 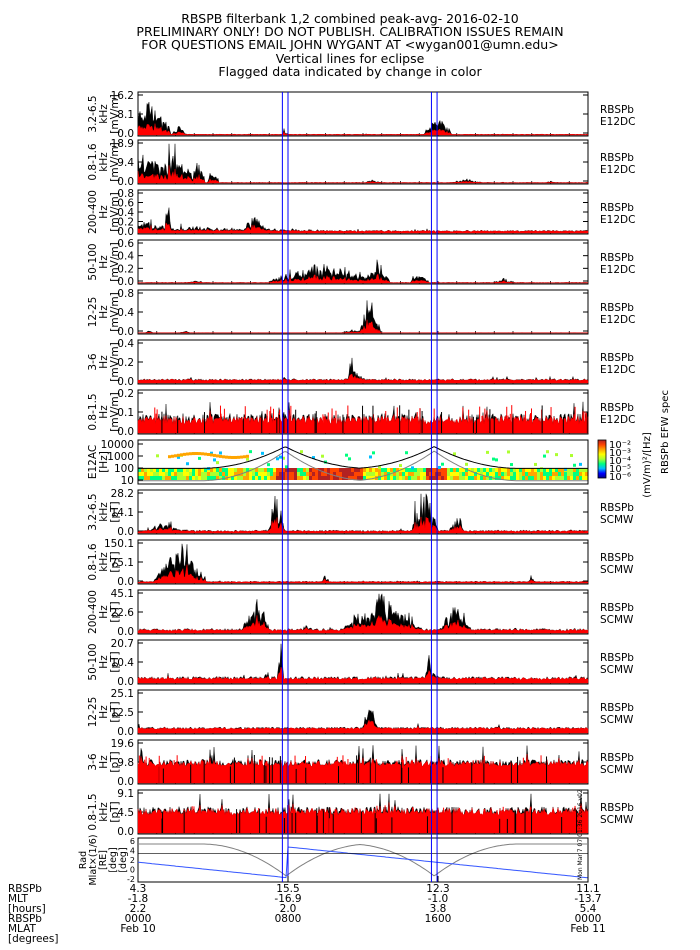 What do you see at coordinates (125, 294) in the screenshot?
I see `y-tick-label: 0.8` at bounding box center [125, 294].